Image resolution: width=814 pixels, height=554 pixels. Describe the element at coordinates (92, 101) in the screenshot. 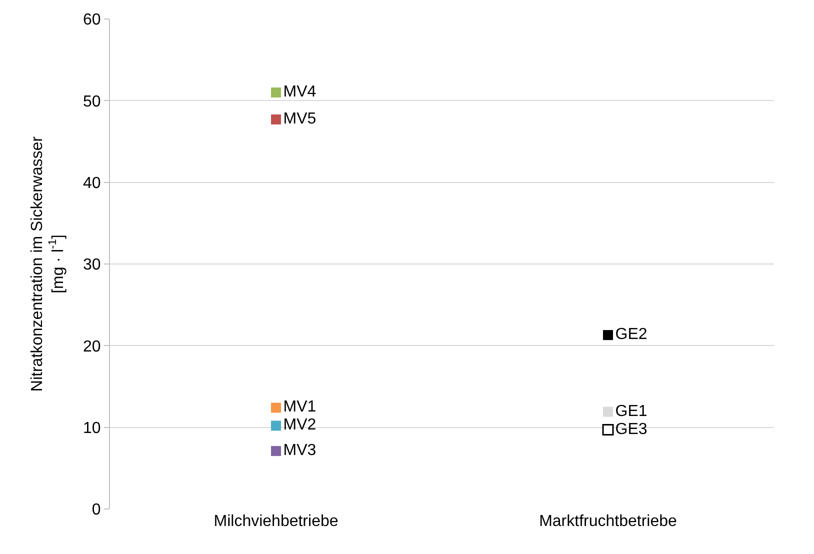

I see `y-tick-label: 50` at that location.